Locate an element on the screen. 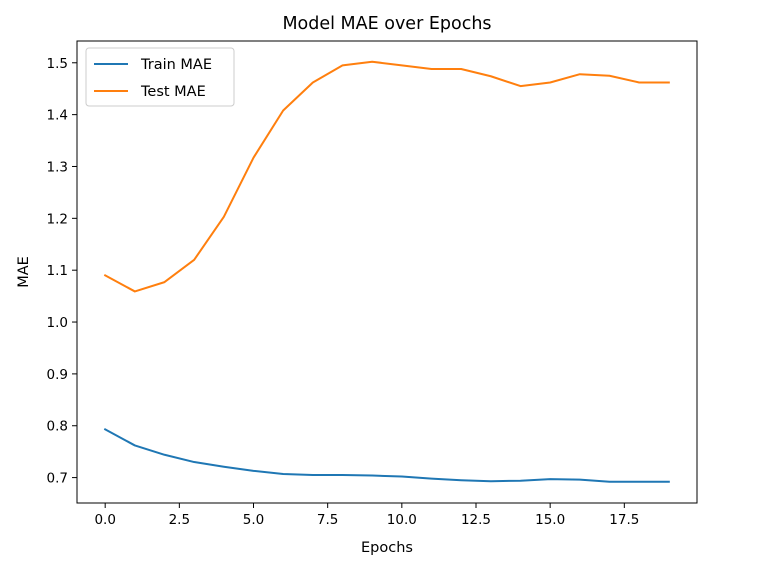 Image resolution: width=777 pixels, height=570 pixels. x-axis: 0.0 2.5 5.0 7.5 10.0 12.5 15.0 17.5 is located at coordinates (366, 515).